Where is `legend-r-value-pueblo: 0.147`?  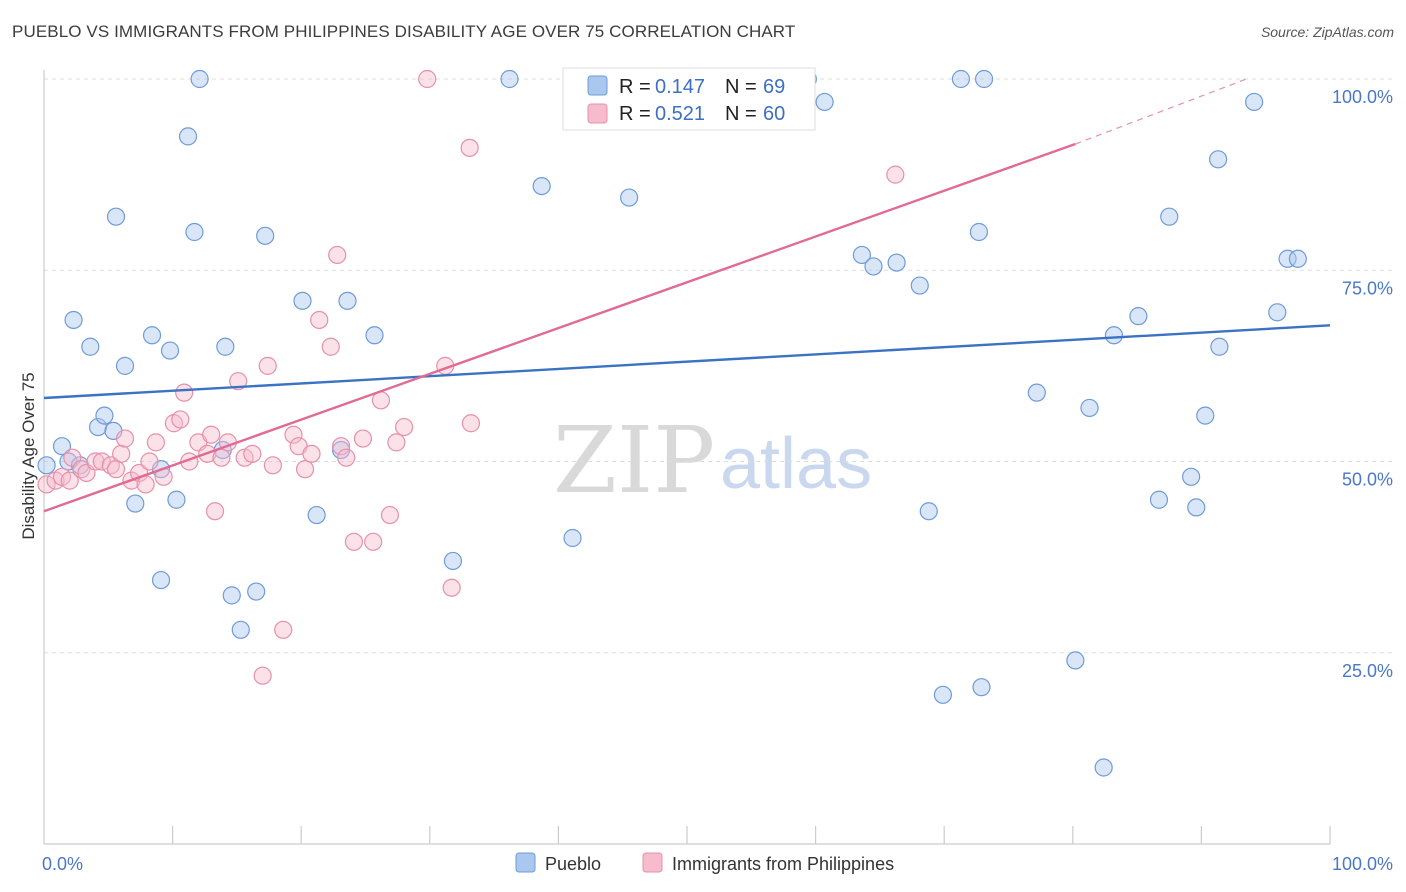
legend-r-value-pueblo: 0.147 is located at coordinates (680, 87).